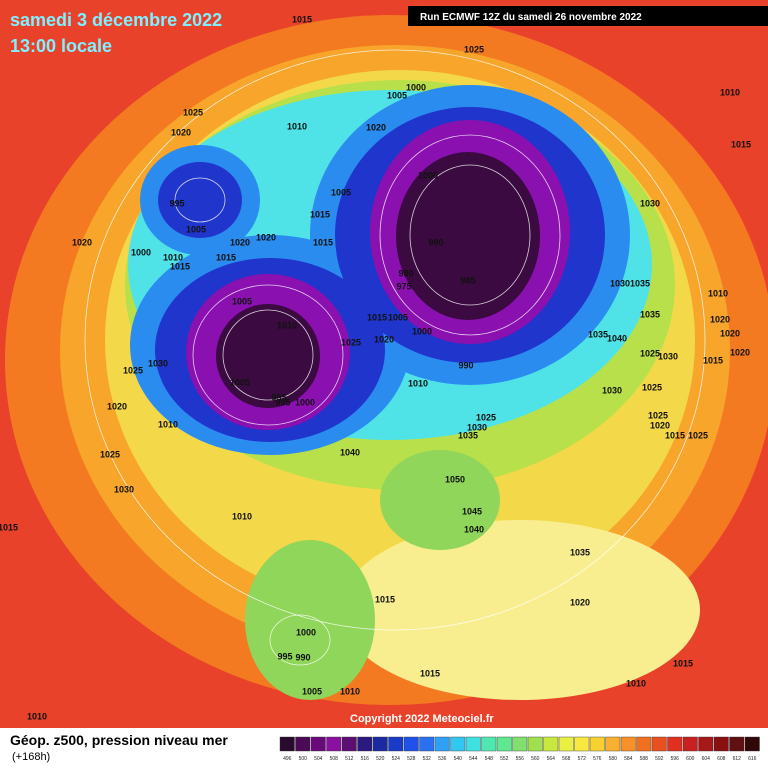 The height and width of the screenshot is (768, 768). Describe the element at coordinates (458, 759) in the screenshot. I see `legend-label: 540` at that location.